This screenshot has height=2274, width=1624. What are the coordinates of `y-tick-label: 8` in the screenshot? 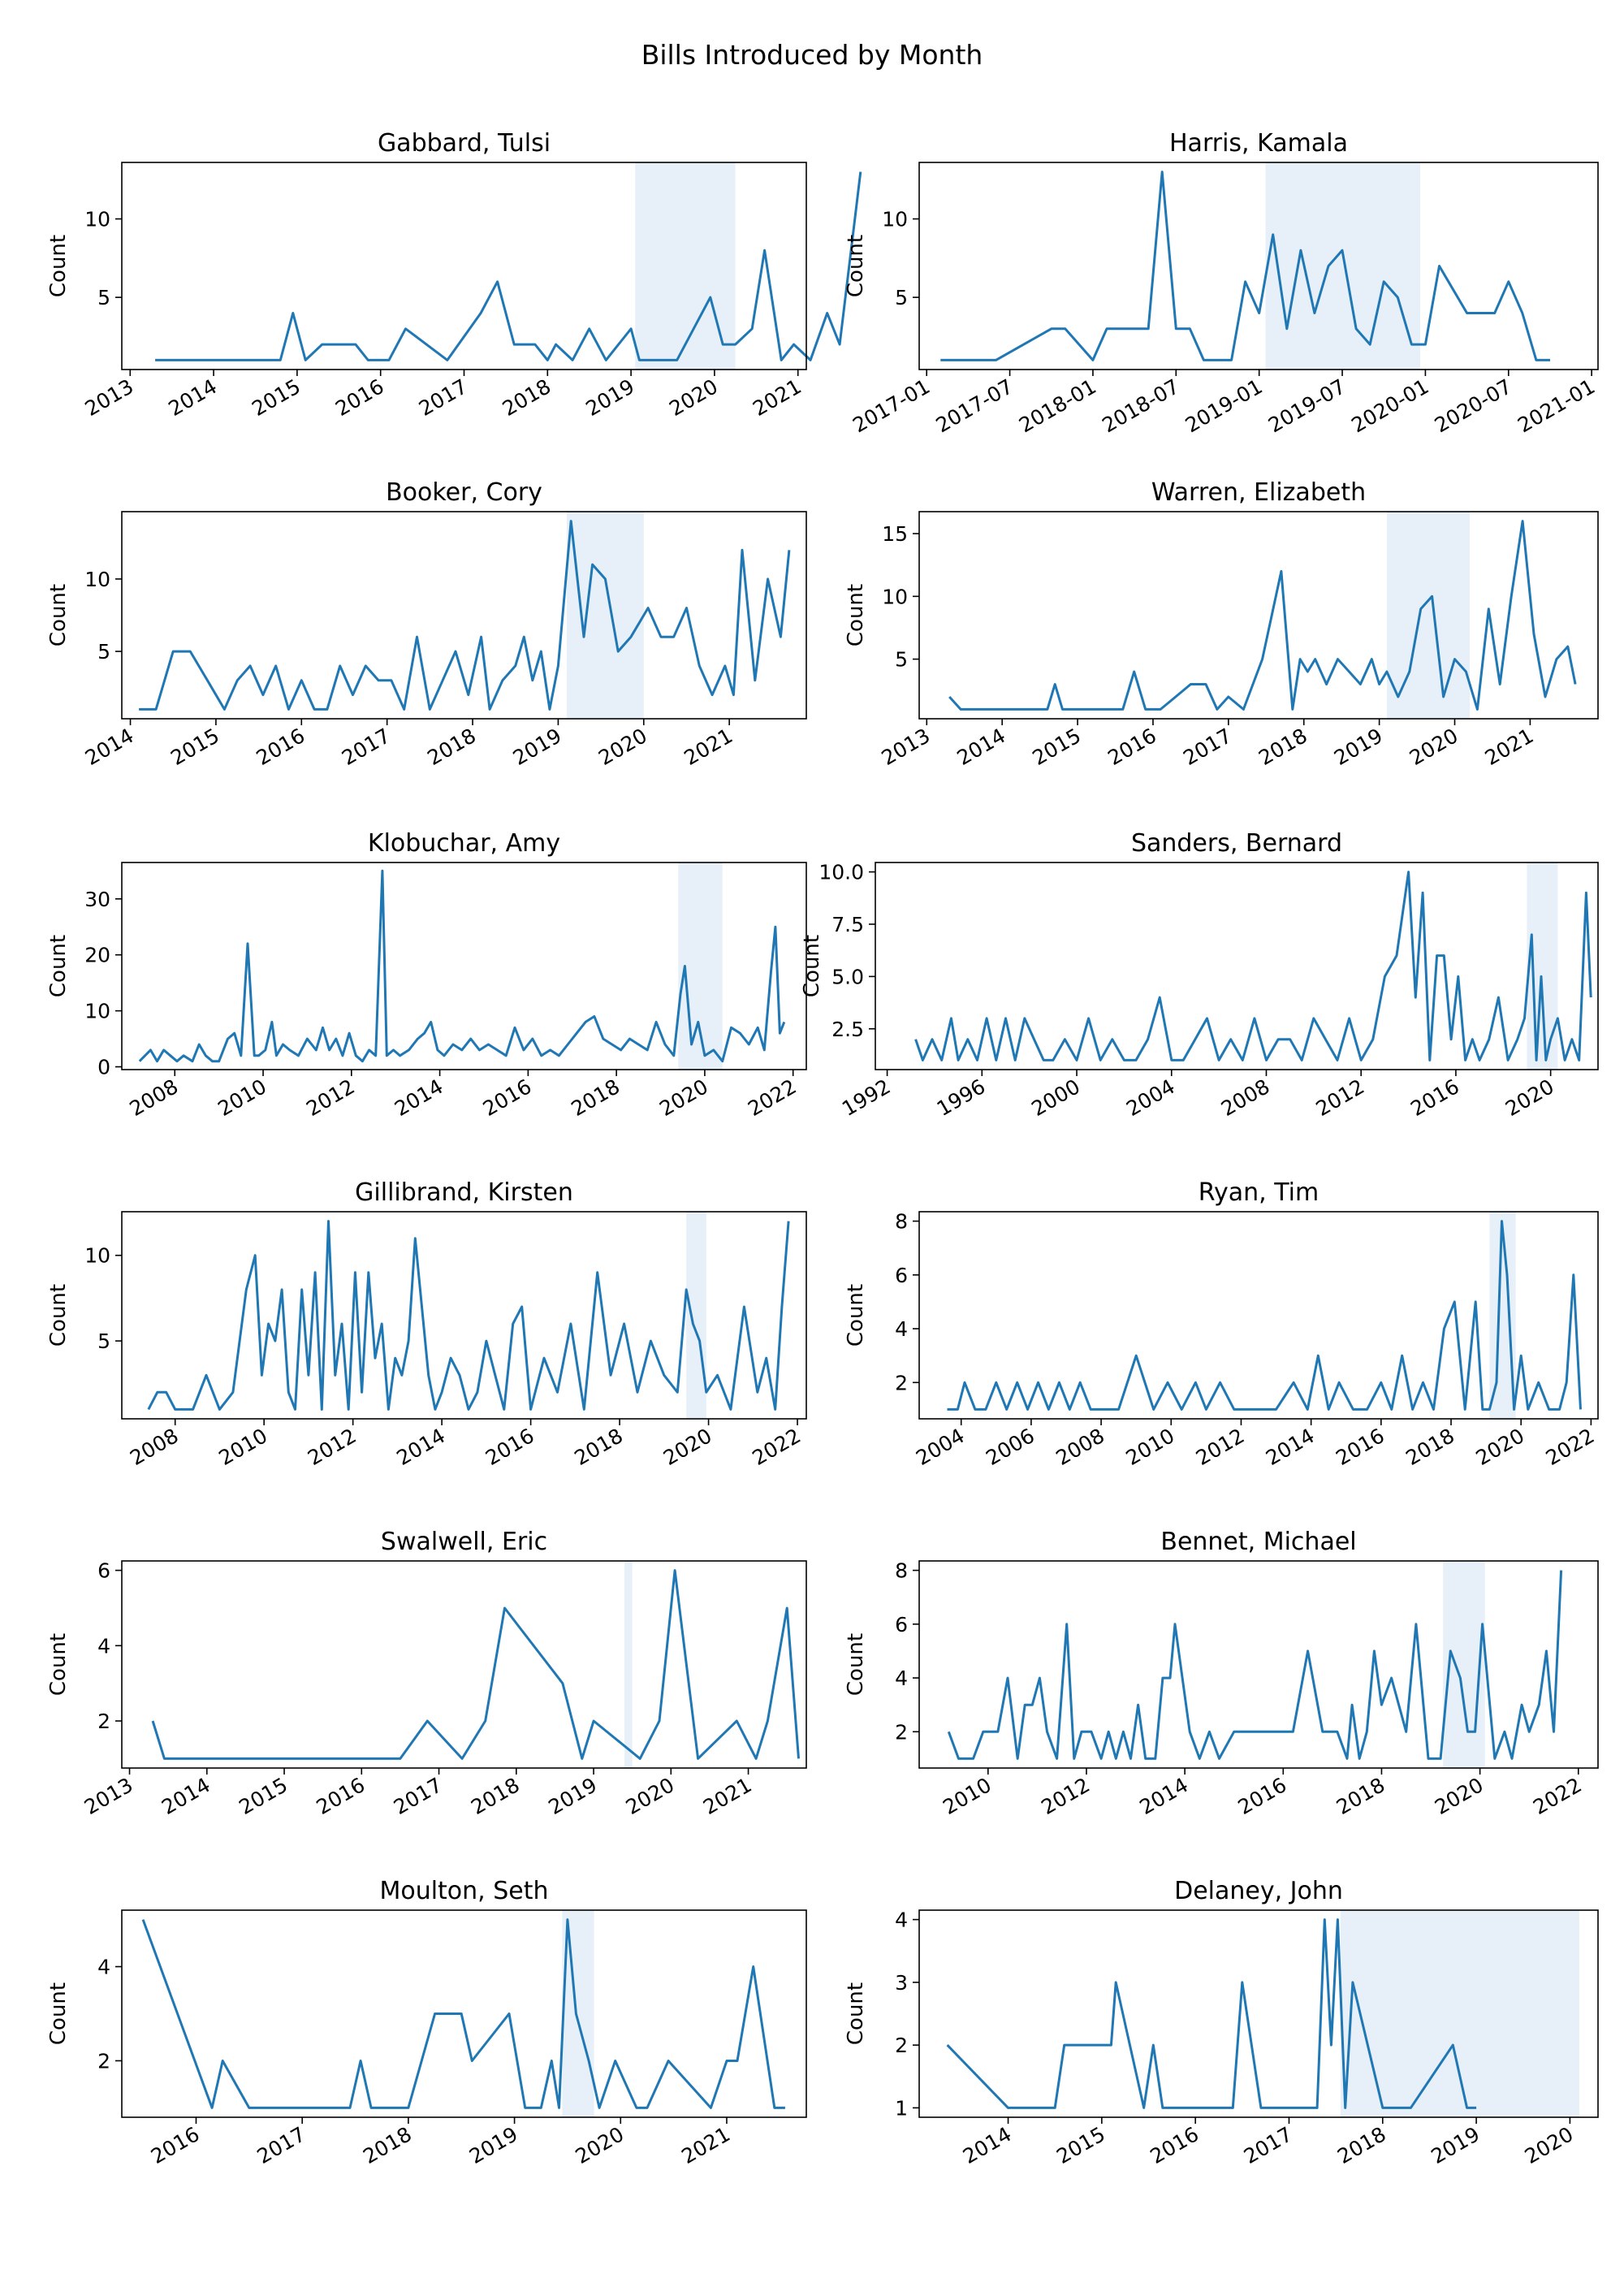 It's located at (902, 1571).